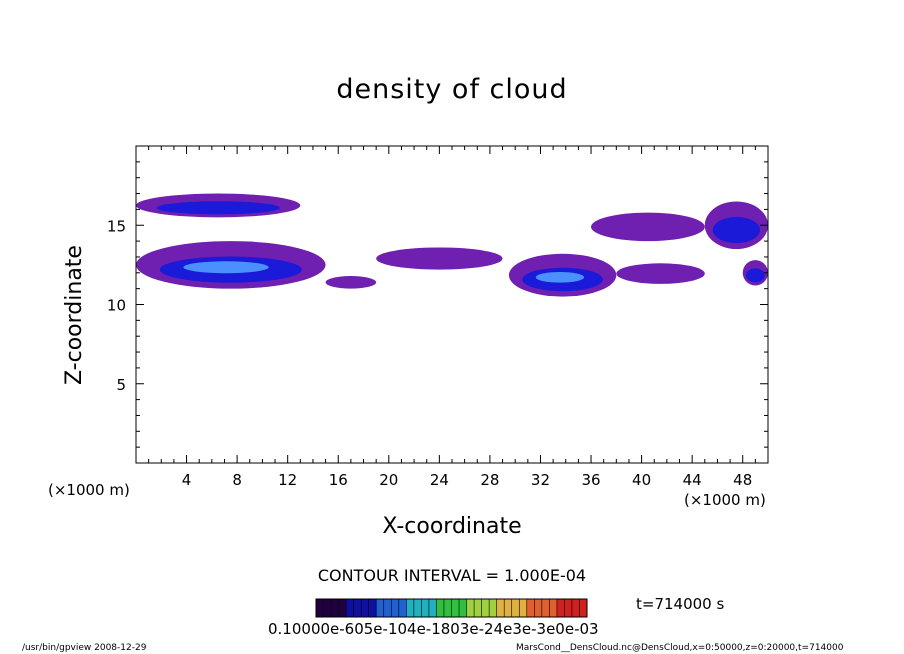 The image size is (904, 654). What do you see at coordinates (590, 480) in the screenshot?
I see `x-tick-label: 36` at bounding box center [590, 480].